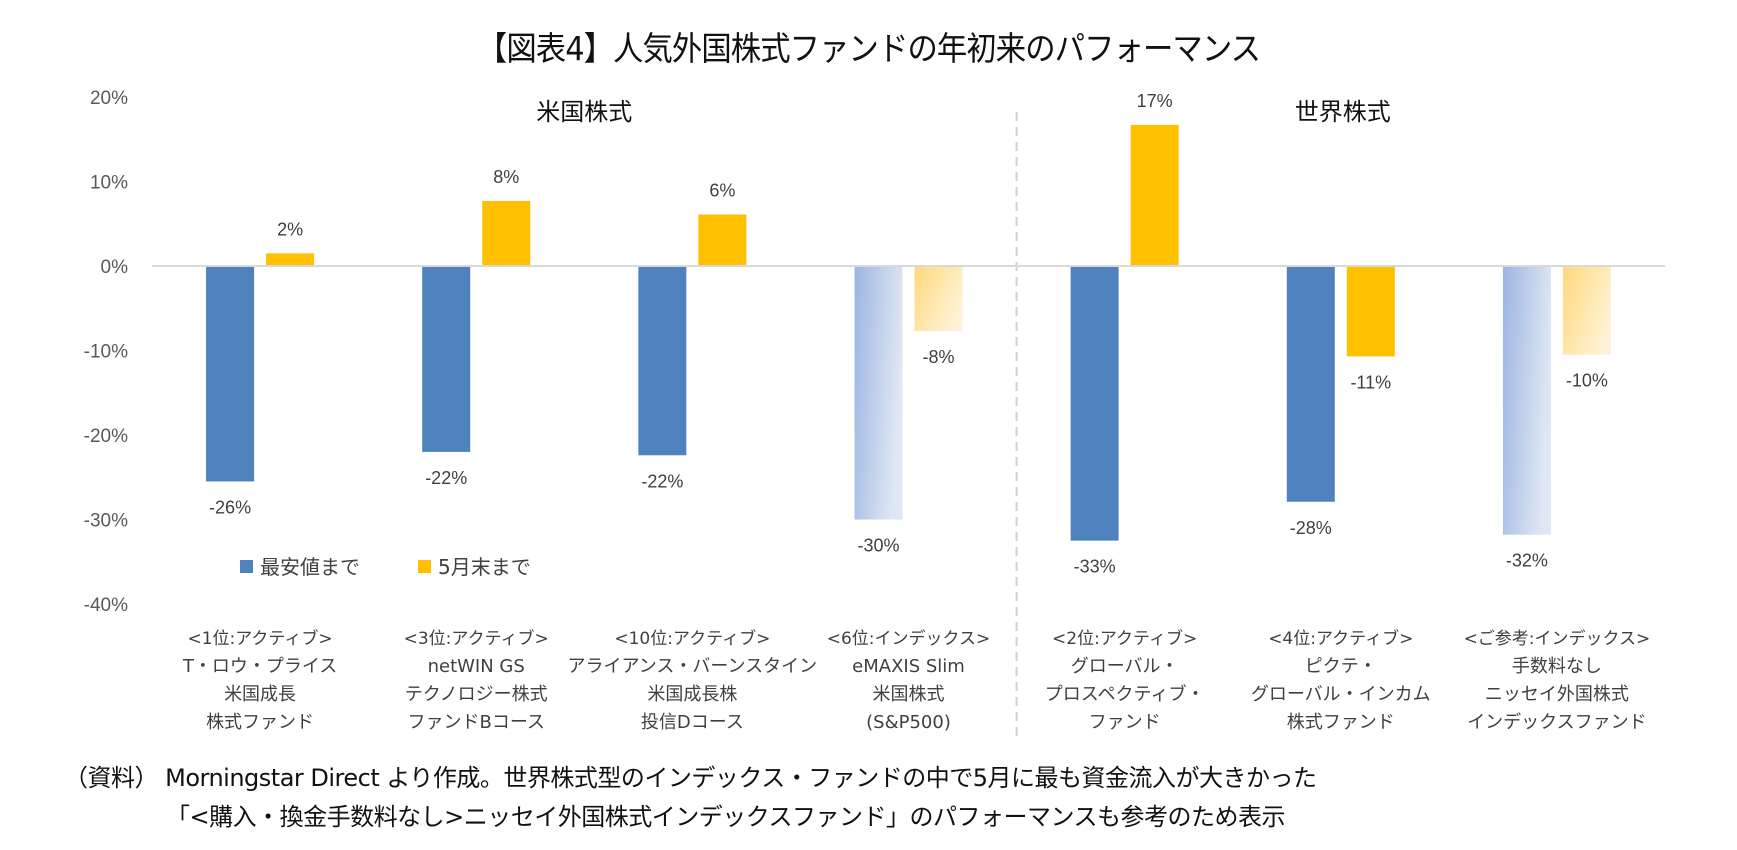 This screenshot has height=850, width=1737. I want to click on category-label-line: アライアンス・バーンスタイン, so click(693, 666).